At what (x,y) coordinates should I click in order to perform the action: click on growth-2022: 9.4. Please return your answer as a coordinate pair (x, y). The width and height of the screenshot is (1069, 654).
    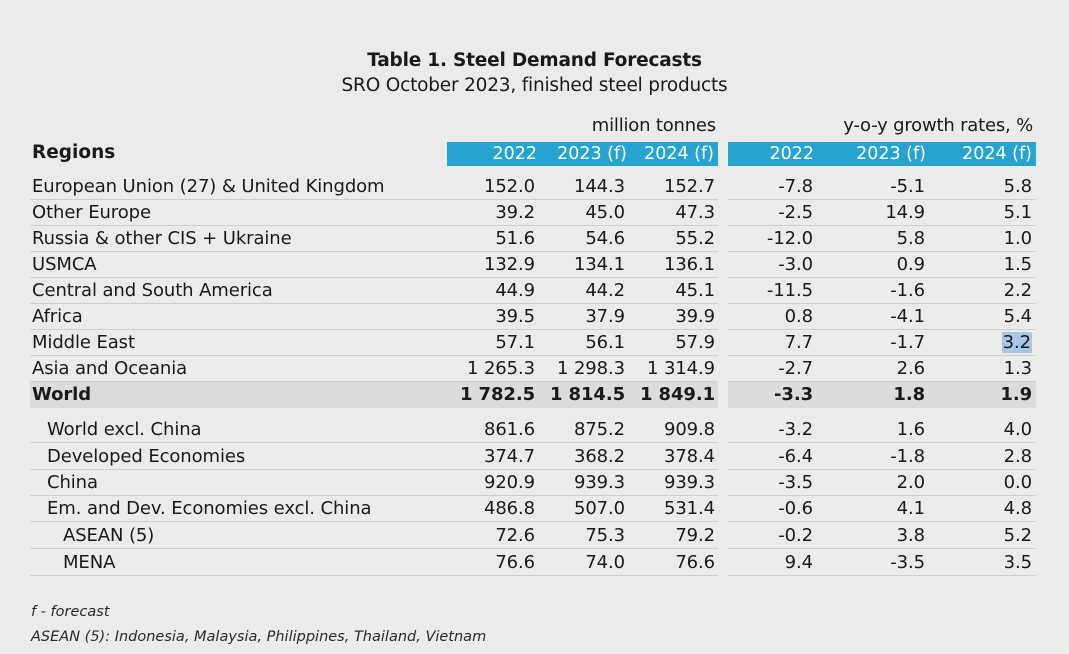
    Looking at the image, I should click on (798, 562).